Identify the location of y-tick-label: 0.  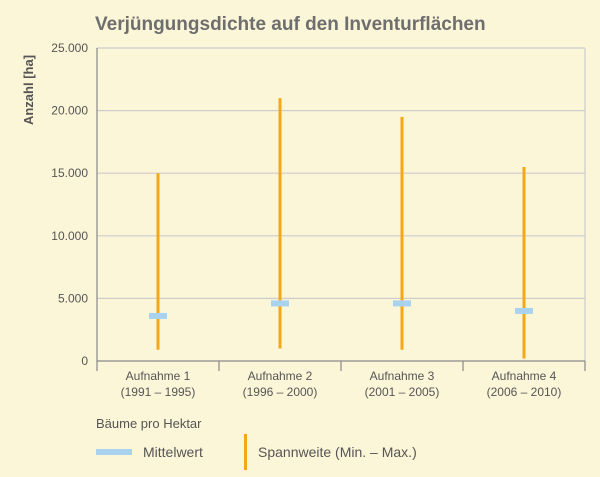
(84, 361).